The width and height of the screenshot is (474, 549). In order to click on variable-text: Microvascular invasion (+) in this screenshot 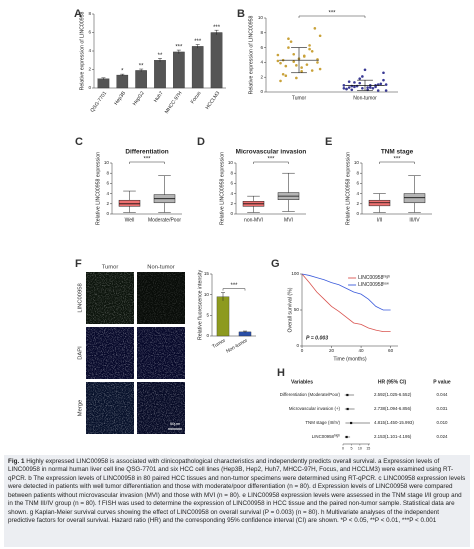, I will do `click(315, 408)`.